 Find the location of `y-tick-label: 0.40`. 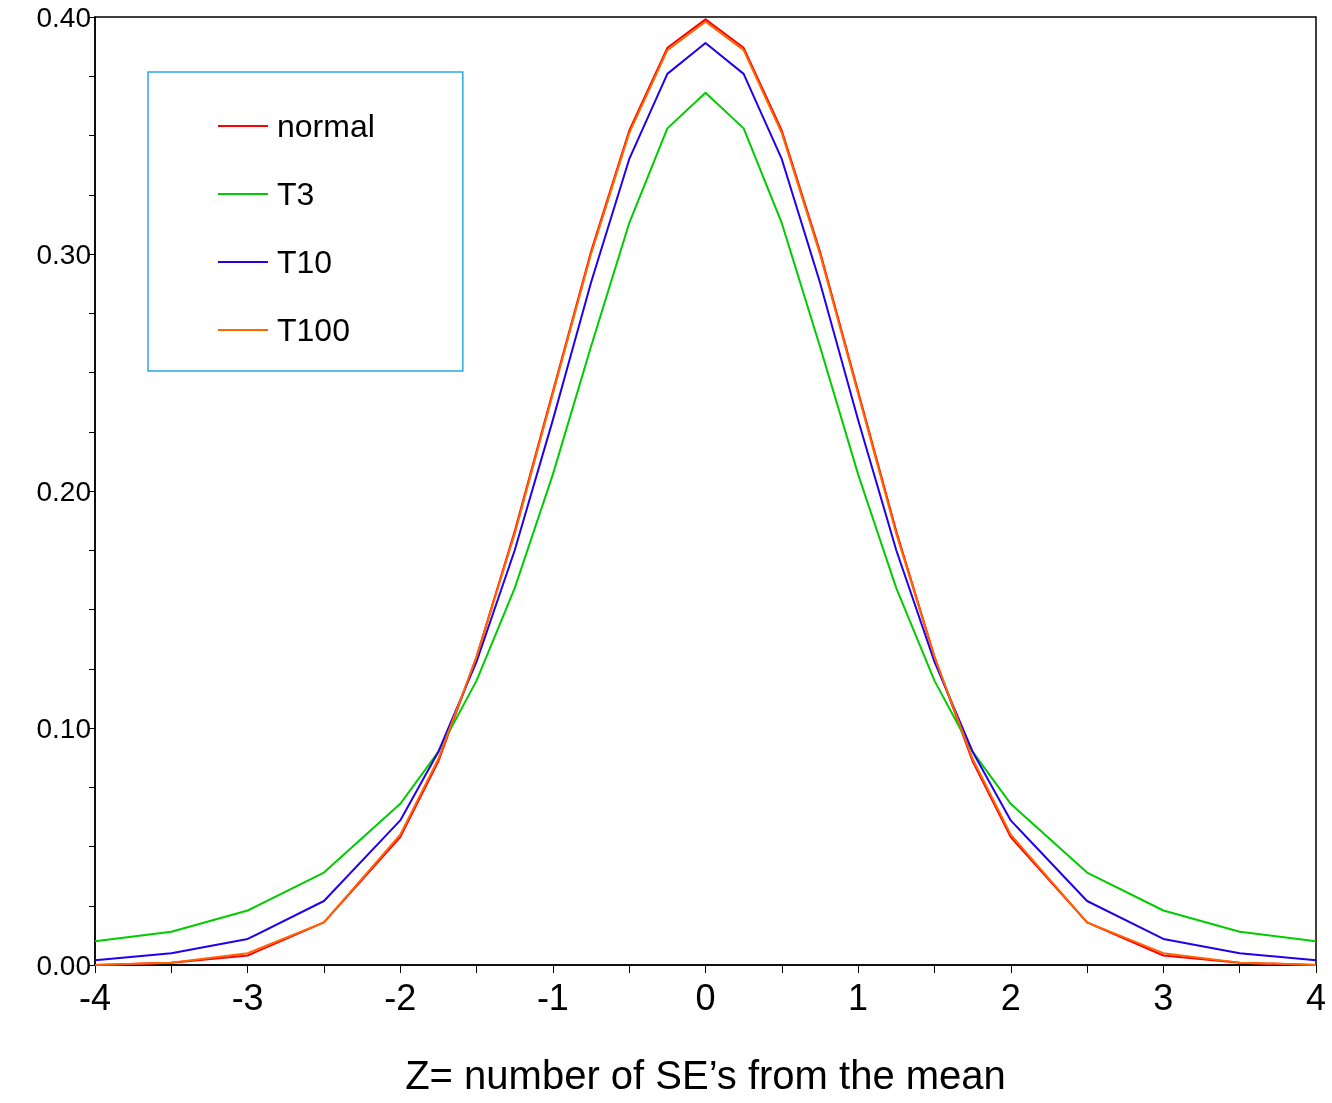

y-tick-label: 0.40 is located at coordinates (63, 17).